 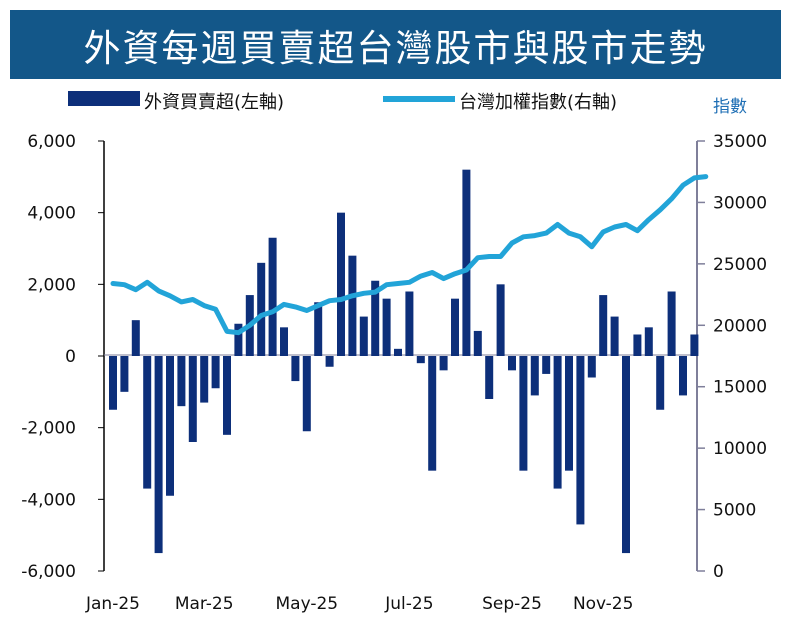 What do you see at coordinates (342, 102) in the screenshot?
I see `legend: 外資買賣超(左軸) 台灣加權指數(右軸)` at bounding box center [342, 102].